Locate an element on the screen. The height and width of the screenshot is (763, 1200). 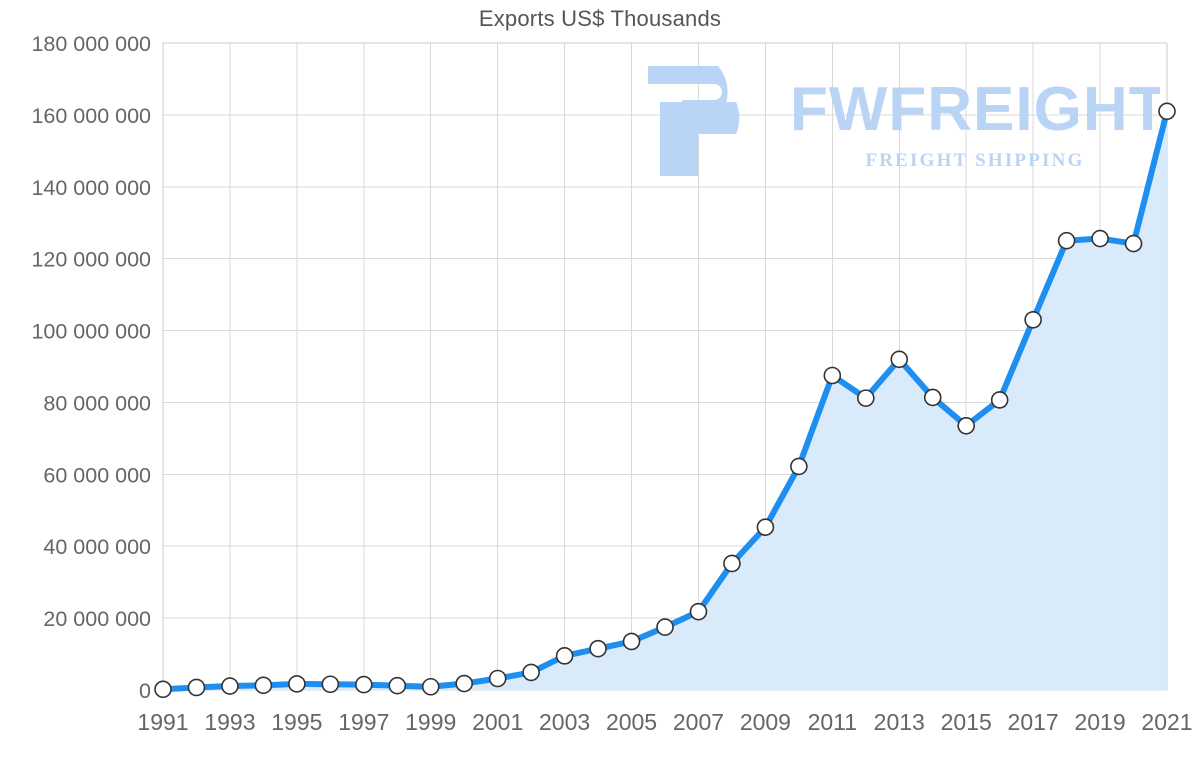
y-axis-tick-label: 60 000 000 is located at coordinates (97, 475).